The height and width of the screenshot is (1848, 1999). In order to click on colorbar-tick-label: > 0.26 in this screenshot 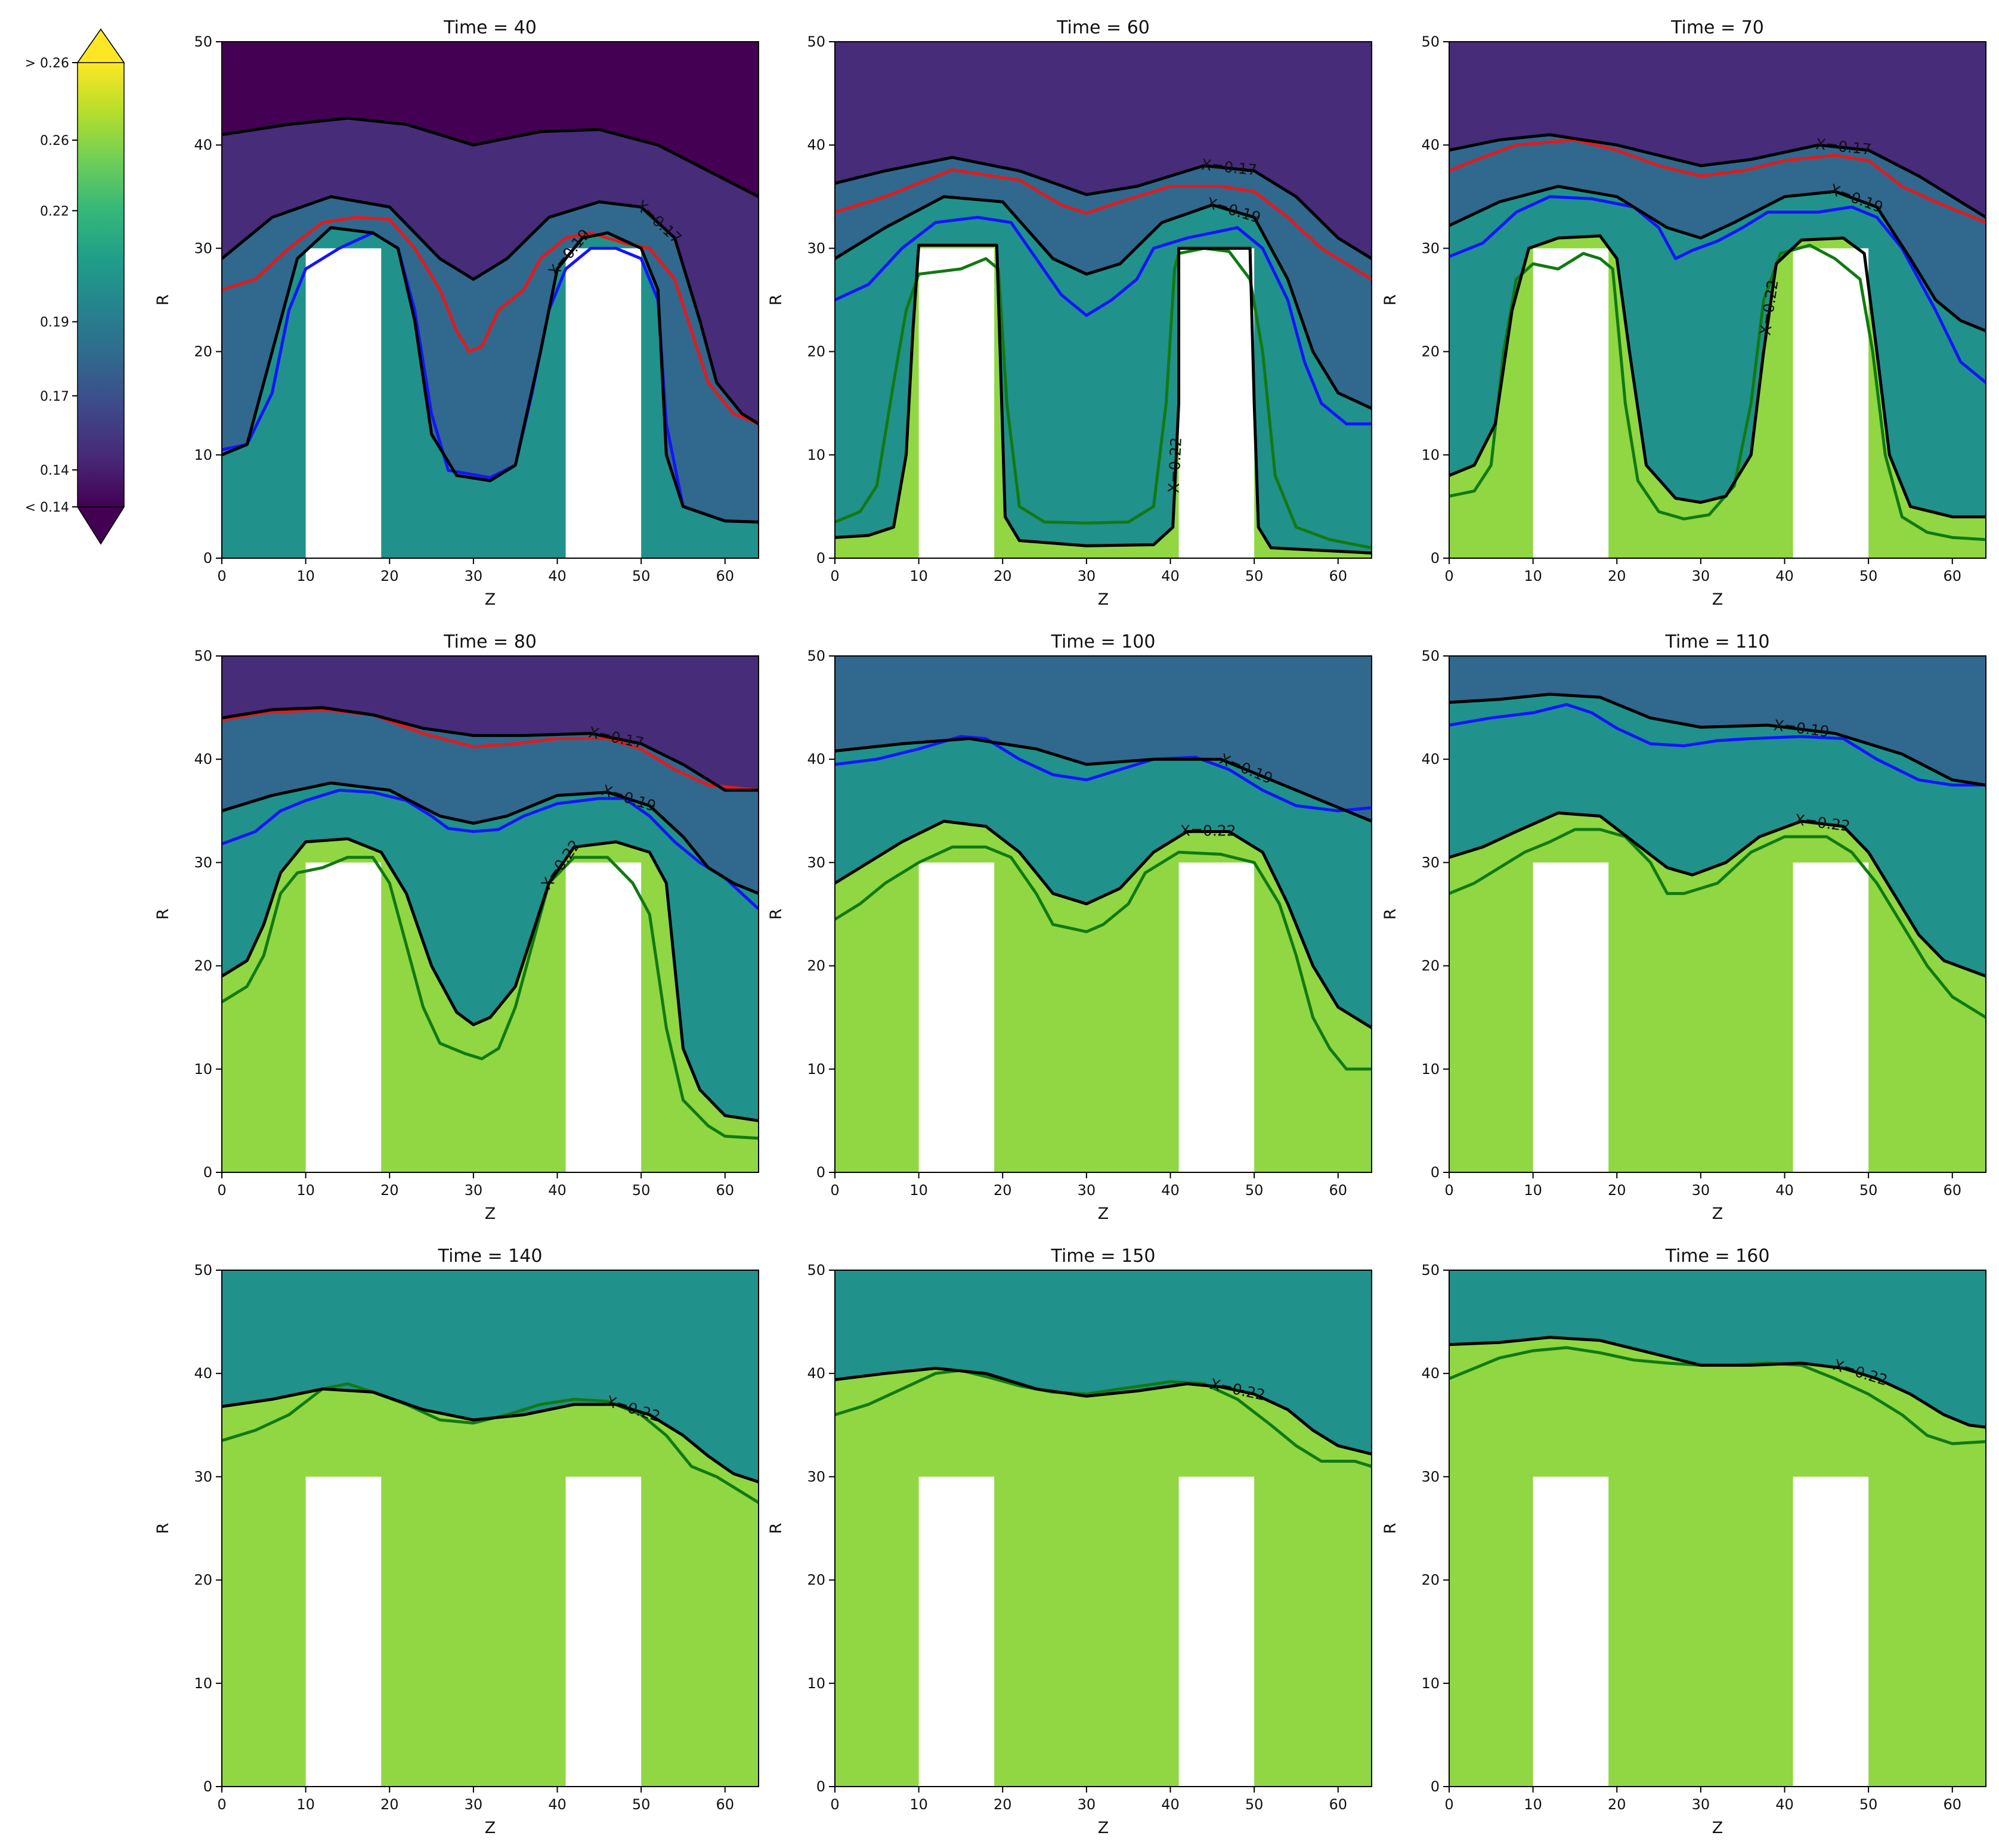, I will do `click(47, 64)`.